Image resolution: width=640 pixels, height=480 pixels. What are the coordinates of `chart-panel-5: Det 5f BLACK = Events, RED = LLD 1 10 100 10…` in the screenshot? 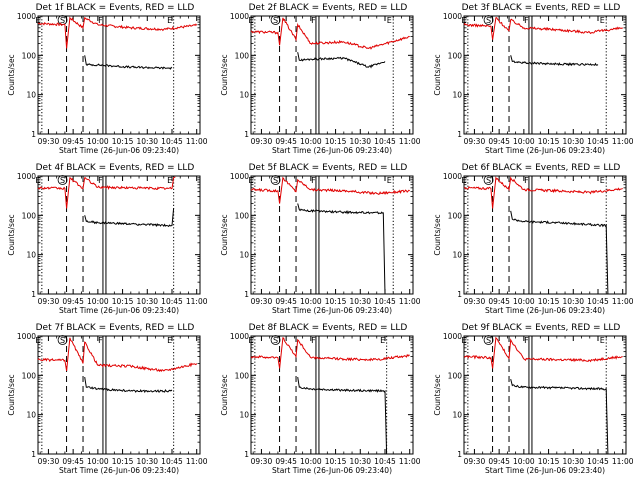 It's located at (320, 239).